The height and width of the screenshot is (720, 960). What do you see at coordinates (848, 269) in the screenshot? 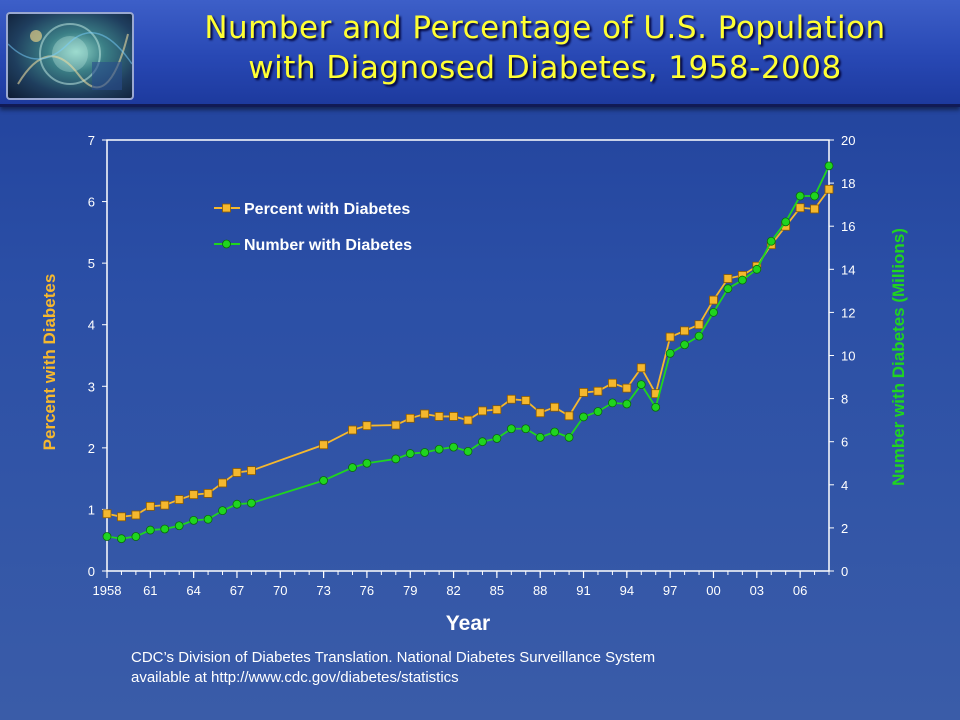
I see `right-y-tick-label: 14` at bounding box center [848, 269].